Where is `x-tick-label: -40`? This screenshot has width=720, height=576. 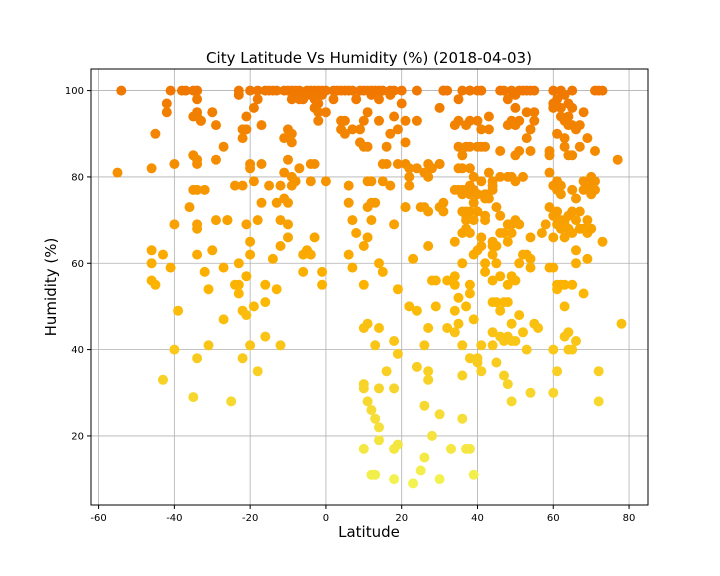 x-tick-label: -40 is located at coordinates (174, 518).